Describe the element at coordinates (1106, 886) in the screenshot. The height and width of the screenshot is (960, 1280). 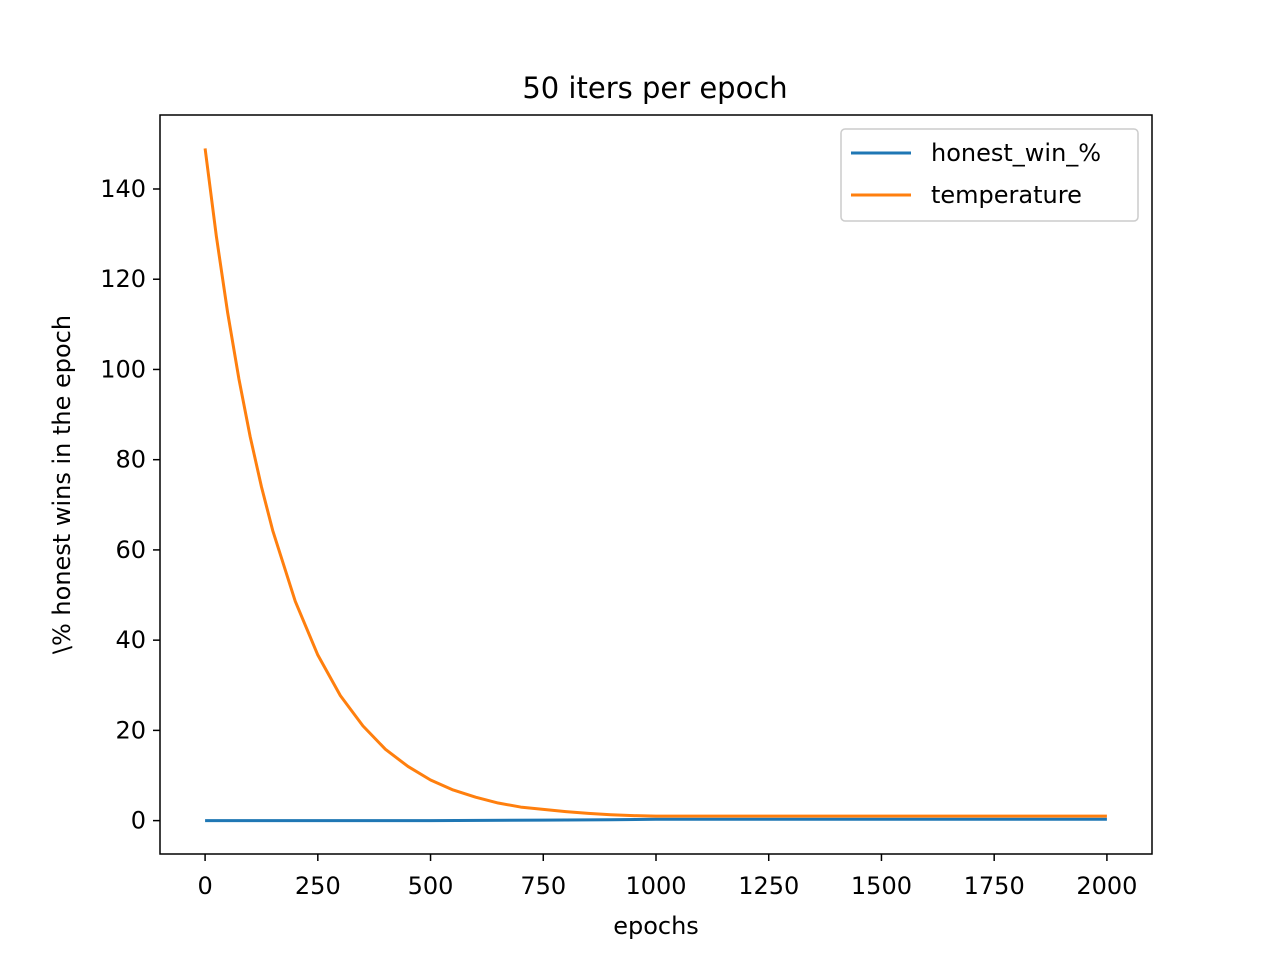
I see `x-tick-label: 2000` at that location.